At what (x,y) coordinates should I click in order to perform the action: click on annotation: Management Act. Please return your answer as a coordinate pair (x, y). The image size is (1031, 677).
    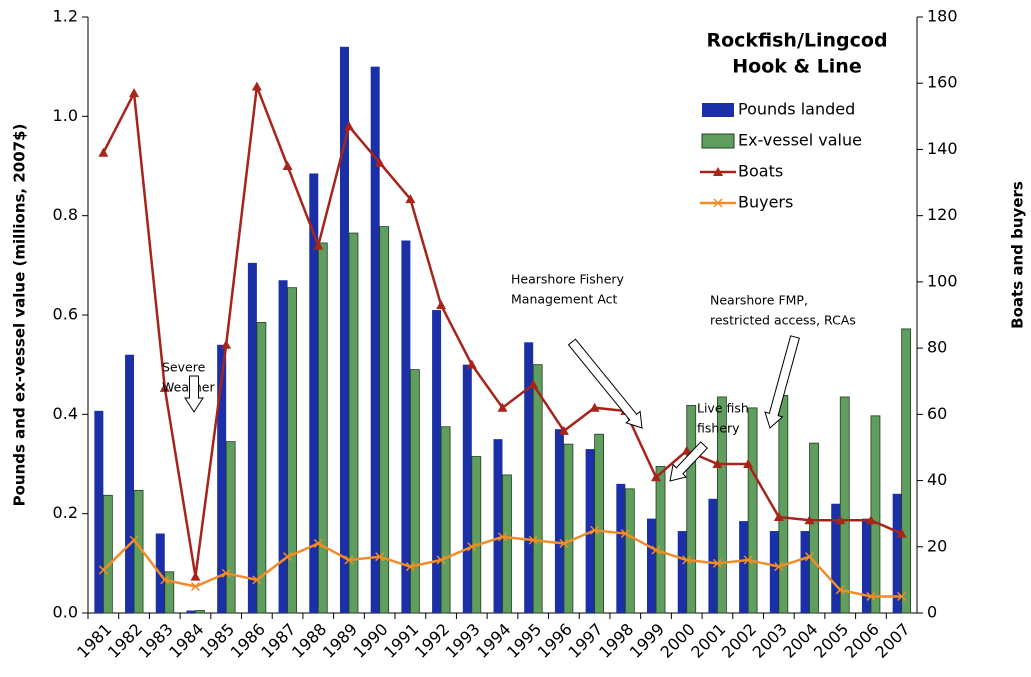
    Looking at the image, I should click on (564, 299).